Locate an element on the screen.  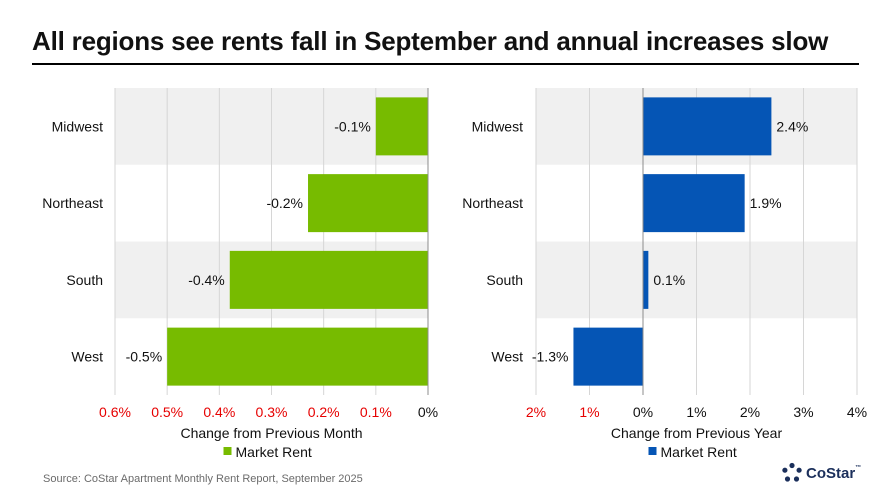
annual-axis-title: Change from Previous Year is located at coordinates (697, 433).